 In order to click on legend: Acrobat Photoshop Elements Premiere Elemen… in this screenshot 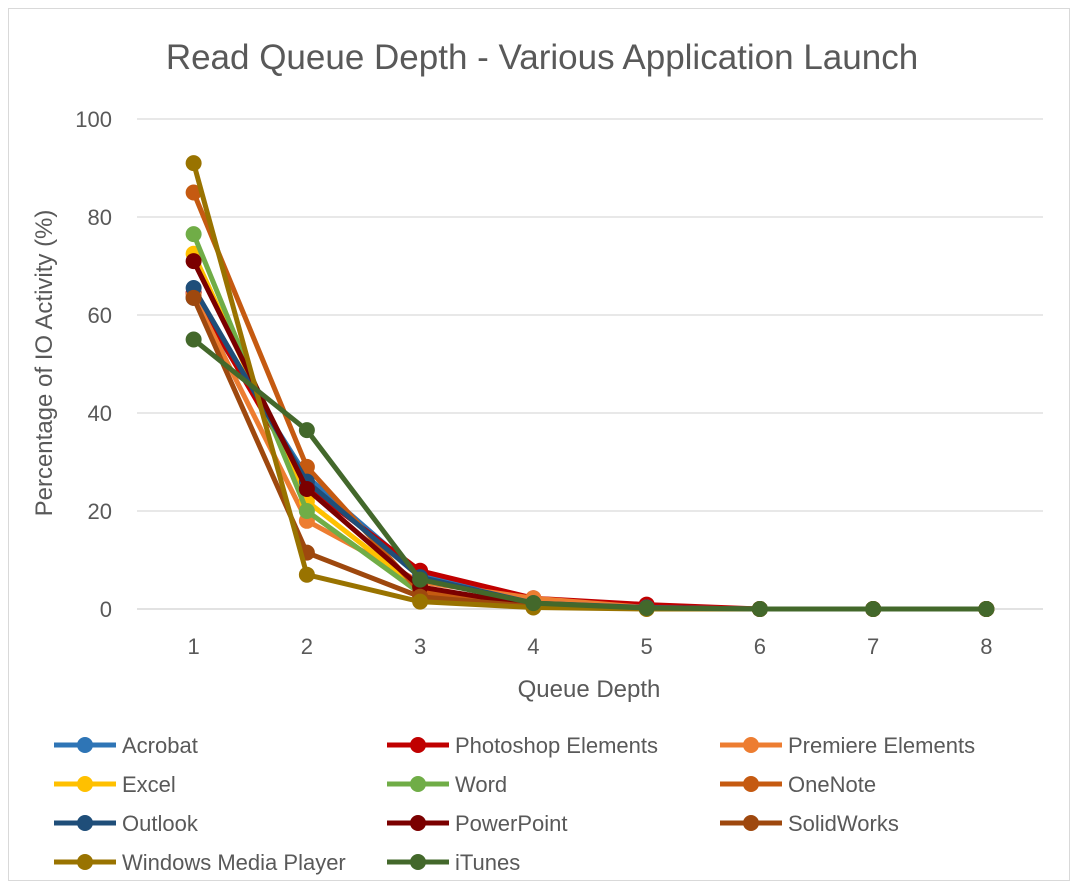, I will do `click(514, 804)`.